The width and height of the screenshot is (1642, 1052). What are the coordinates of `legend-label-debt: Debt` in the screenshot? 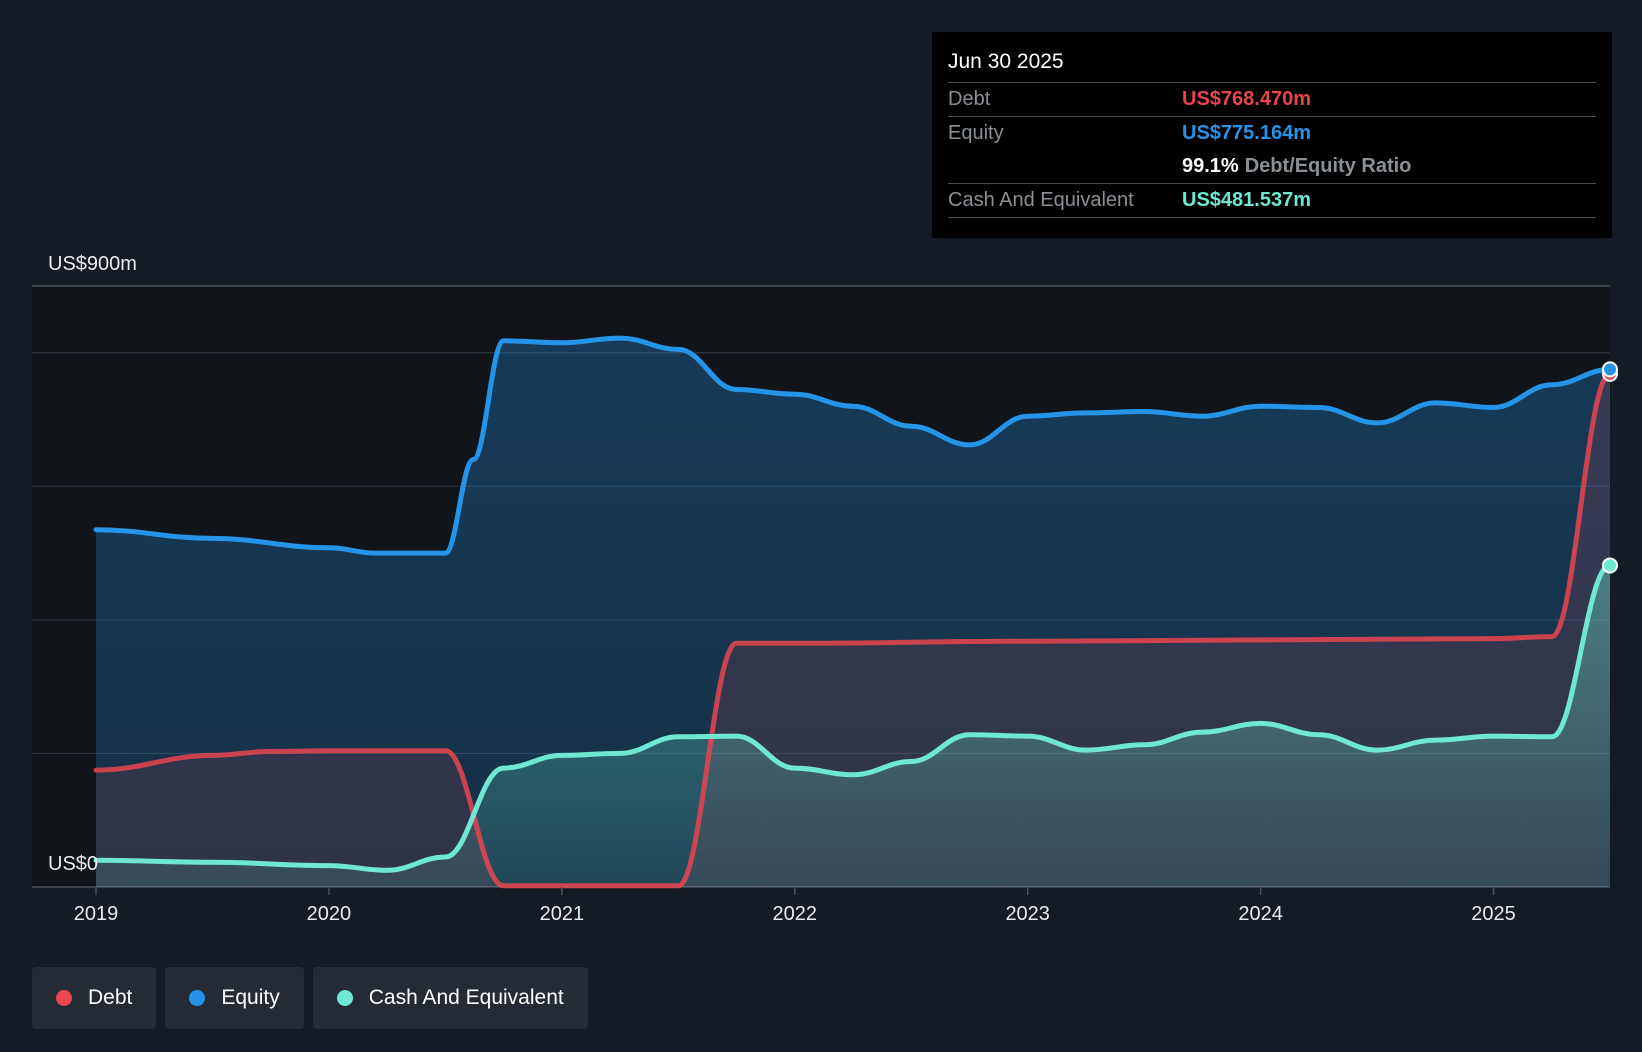 It's located at (110, 997).